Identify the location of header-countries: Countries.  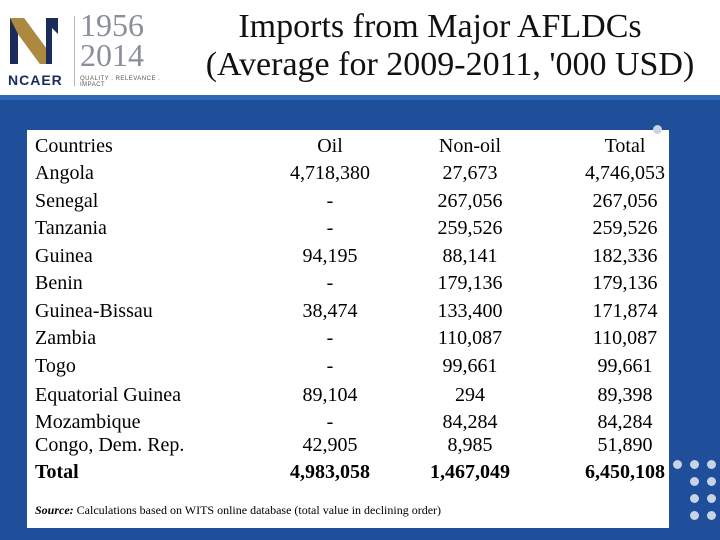
(74, 146).